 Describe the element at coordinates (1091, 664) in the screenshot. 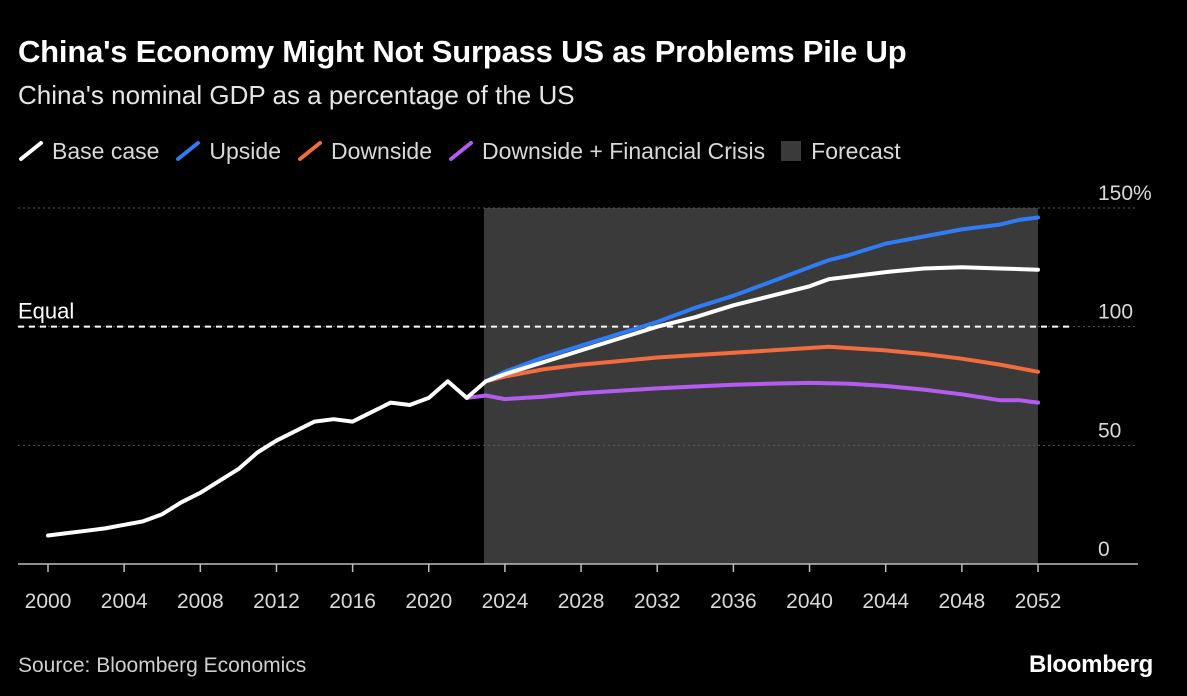

I see `bloomberg-logo: Bloomberg` at that location.